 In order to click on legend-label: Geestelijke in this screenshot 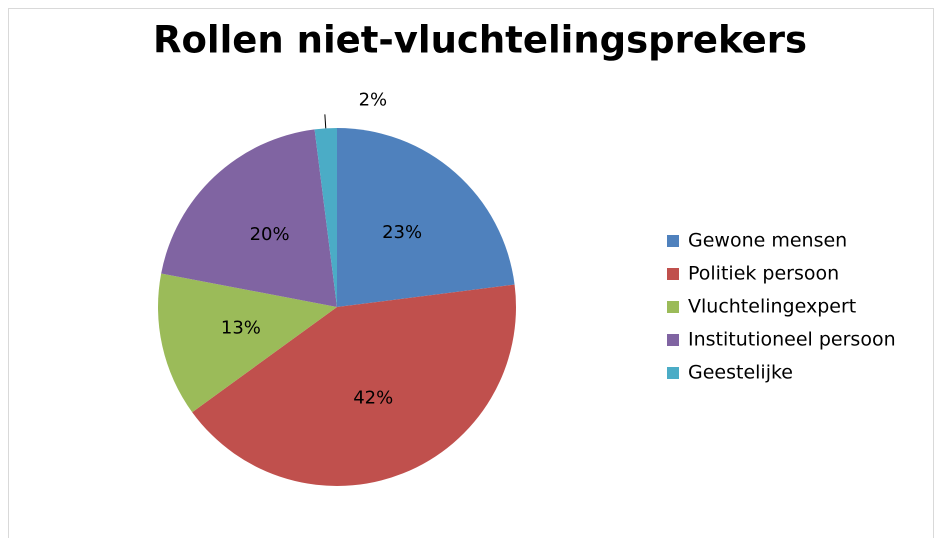, I will do `click(740, 373)`.